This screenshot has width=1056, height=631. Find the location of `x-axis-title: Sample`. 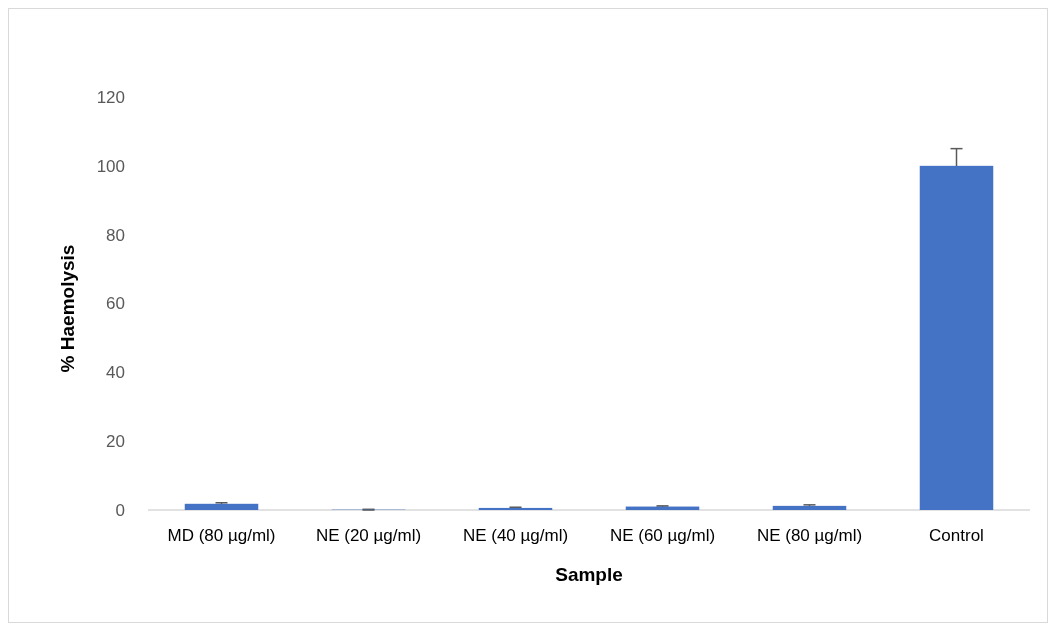

x-axis-title: Sample is located at coordinates (589, 574).